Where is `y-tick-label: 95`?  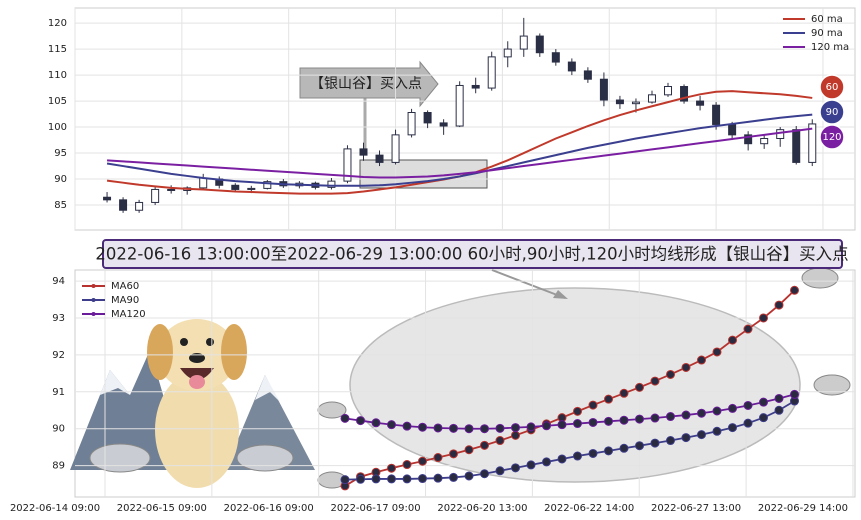
y-tick-label: 95 is located at coordinates (60, 153).